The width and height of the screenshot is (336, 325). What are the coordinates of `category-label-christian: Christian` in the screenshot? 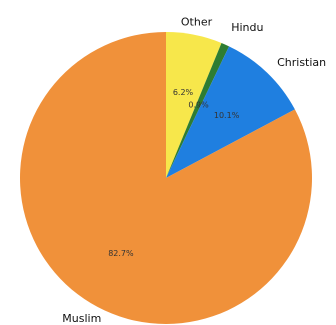 It's located at (301, 62).